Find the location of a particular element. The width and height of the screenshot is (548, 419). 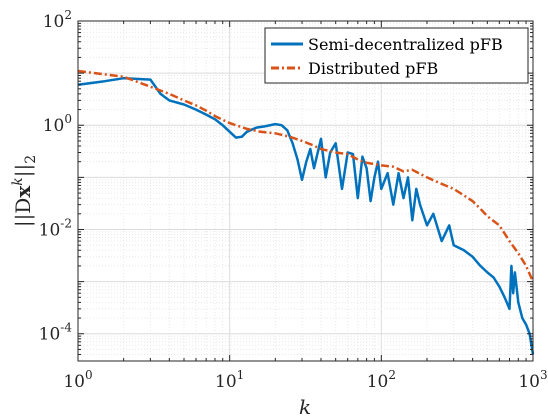

legend-label-distributed: Distributed pFB is located at coordinates (373, 68).